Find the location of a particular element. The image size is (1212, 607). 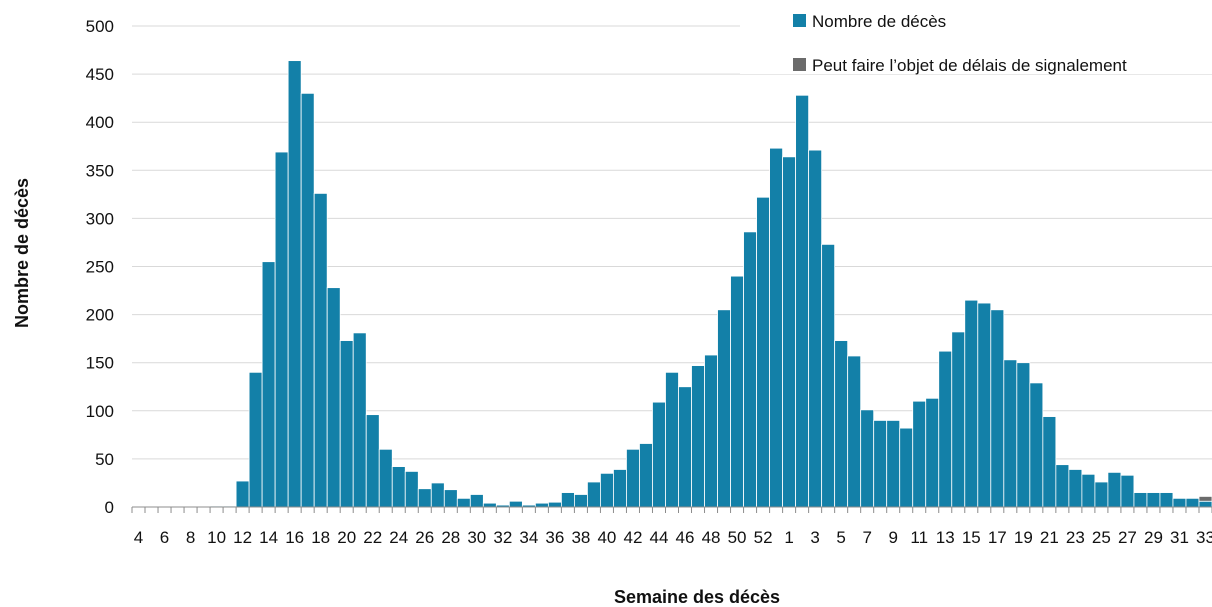

x-tick-label: 28 is located at coordinates (450, 537).